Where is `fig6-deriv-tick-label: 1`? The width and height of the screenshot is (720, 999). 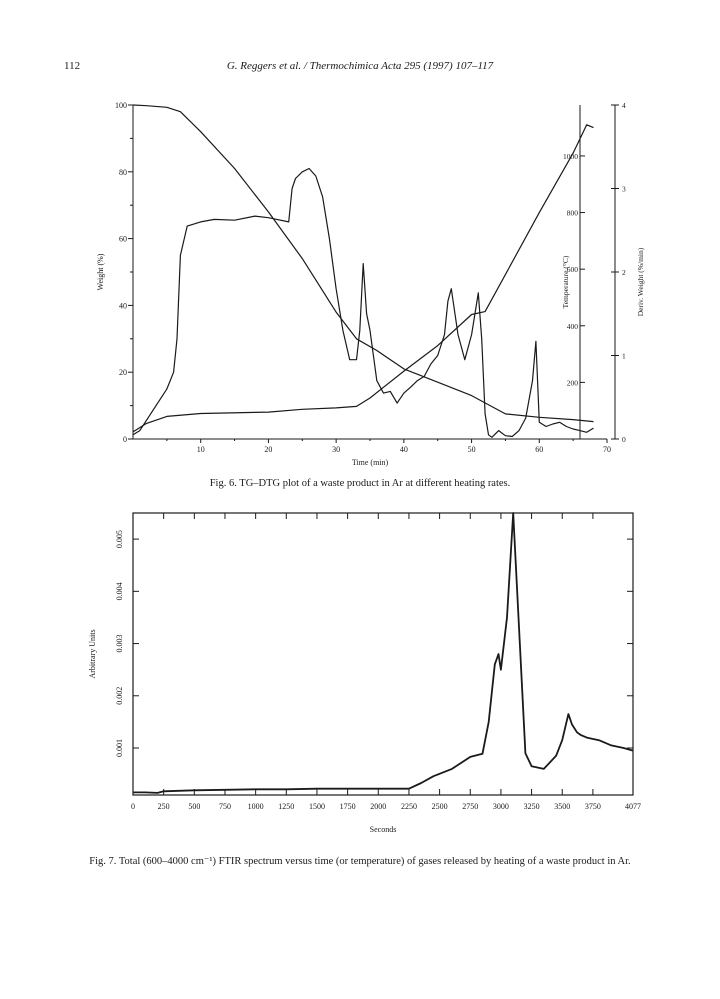
fig6-deriv-tick-label: 1 is located at coordinates (624, 356).